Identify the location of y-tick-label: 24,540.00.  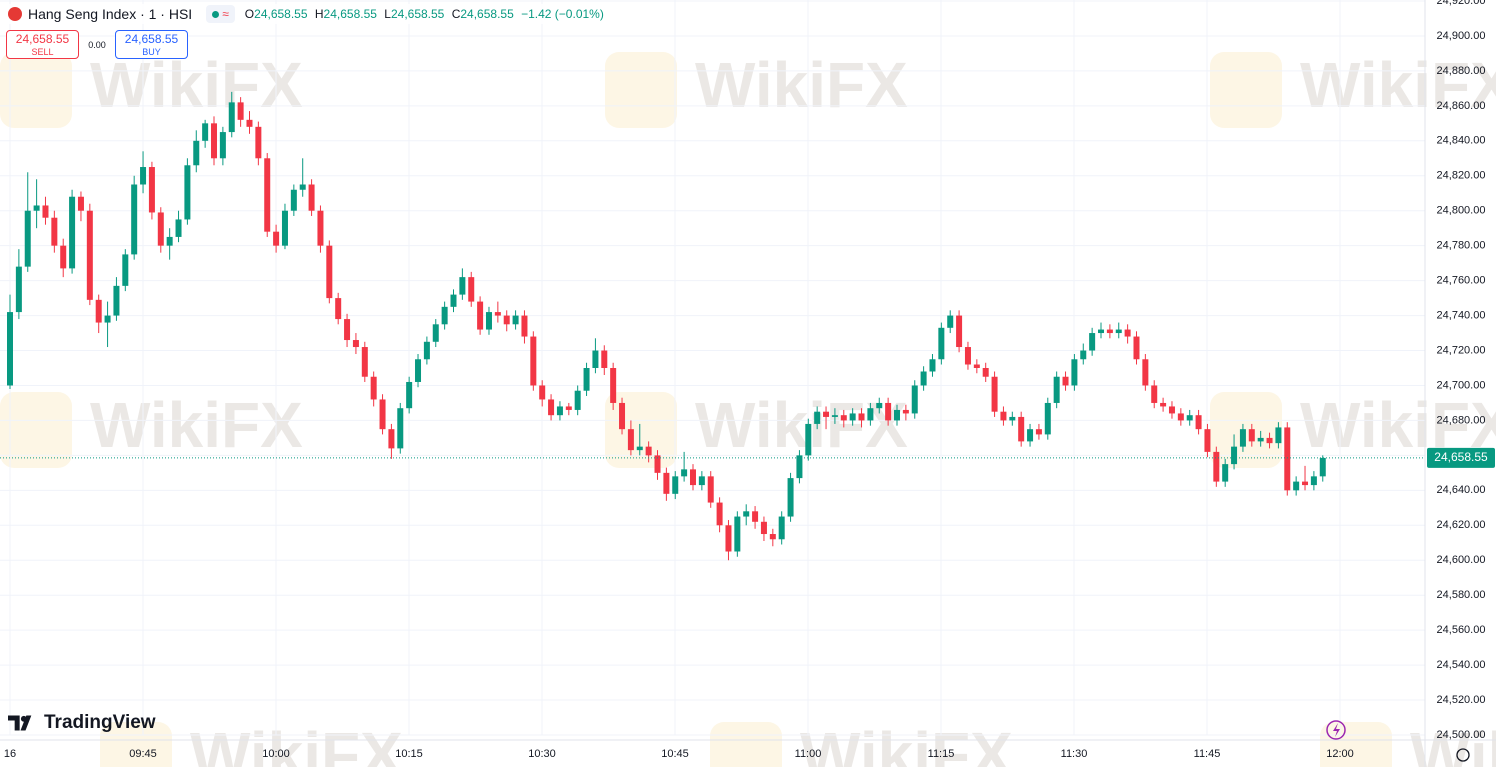
(1461, 665).